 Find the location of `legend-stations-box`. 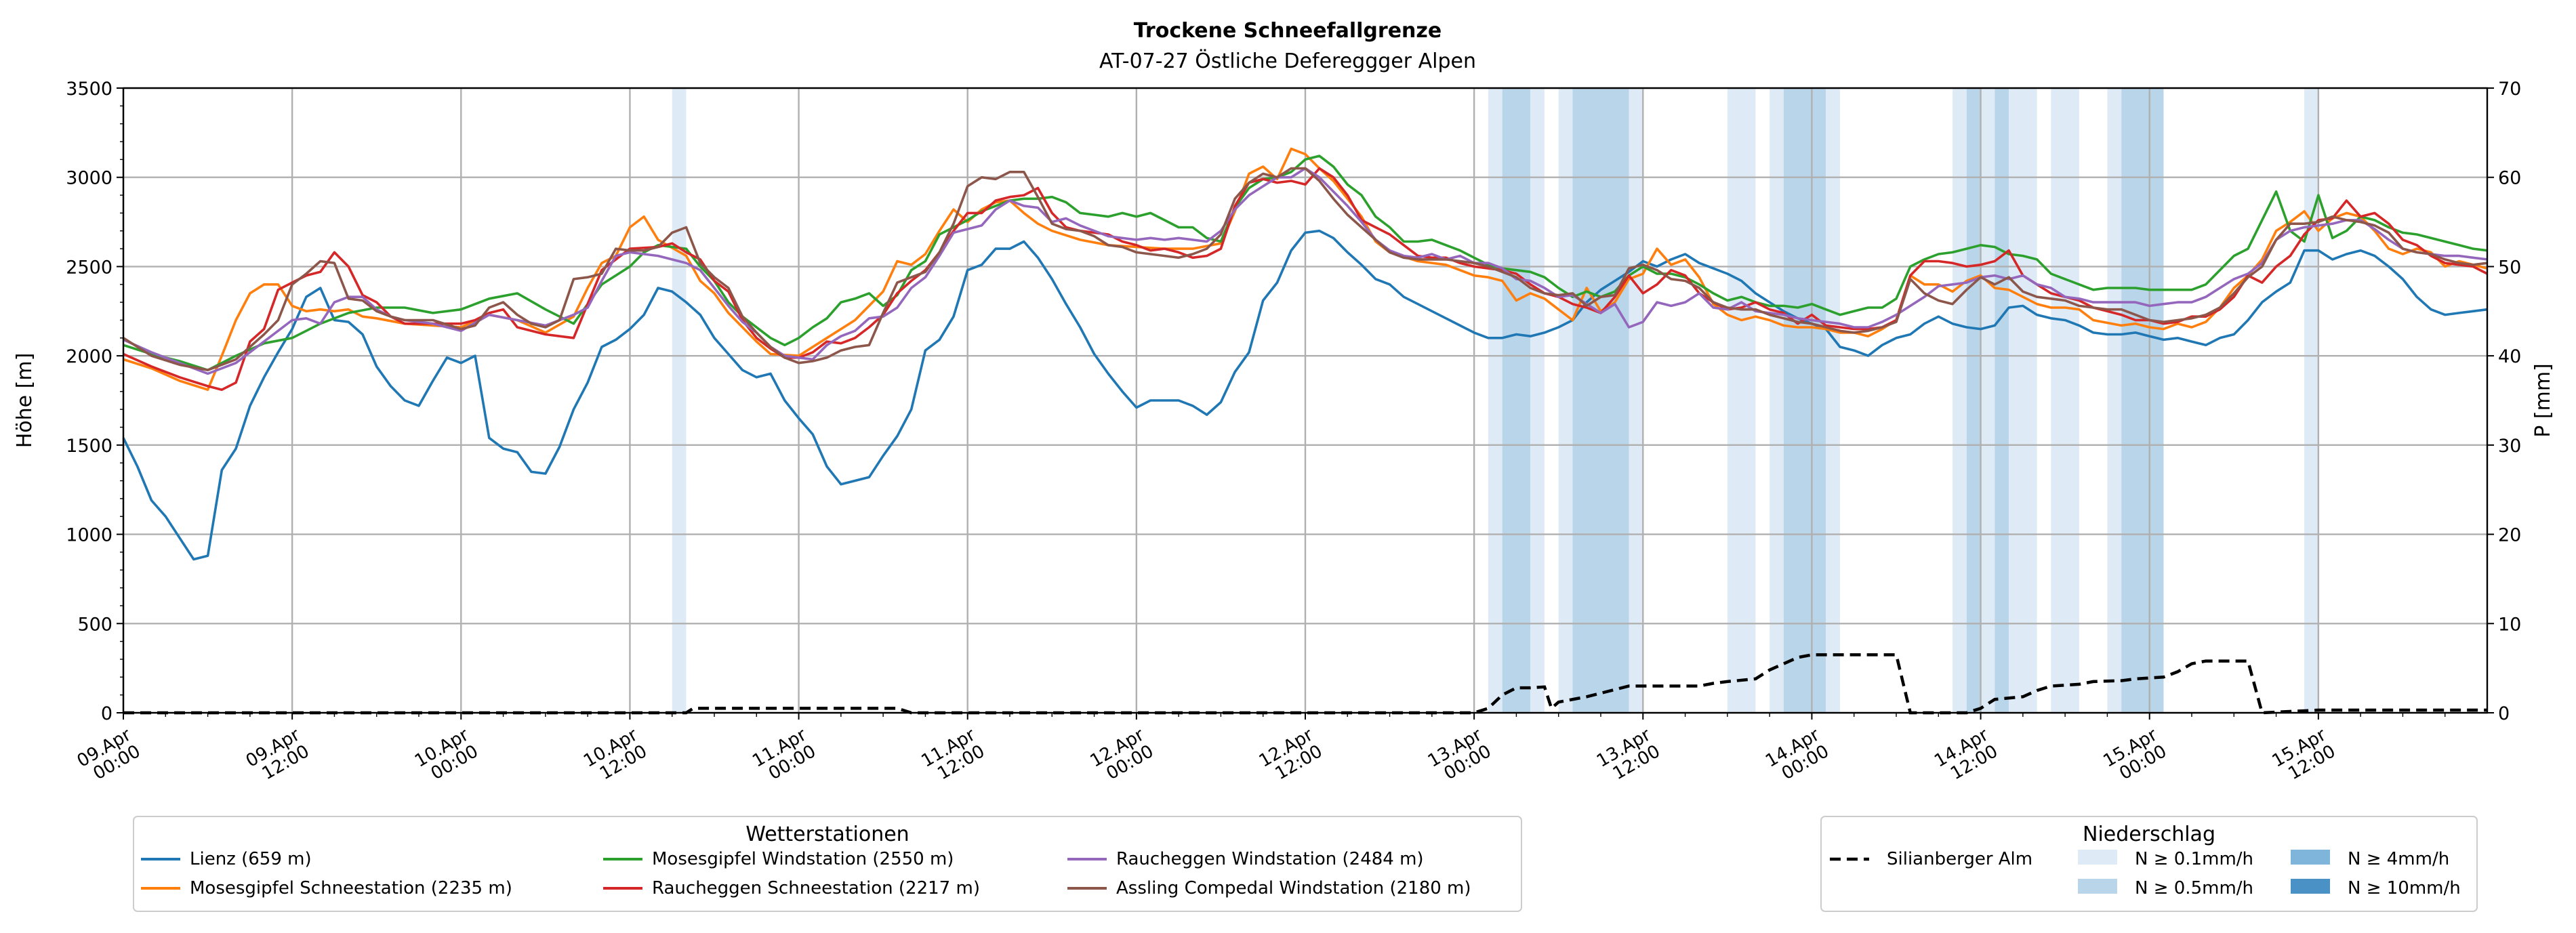

legend-stations-box is located at coordinates (827, 864).